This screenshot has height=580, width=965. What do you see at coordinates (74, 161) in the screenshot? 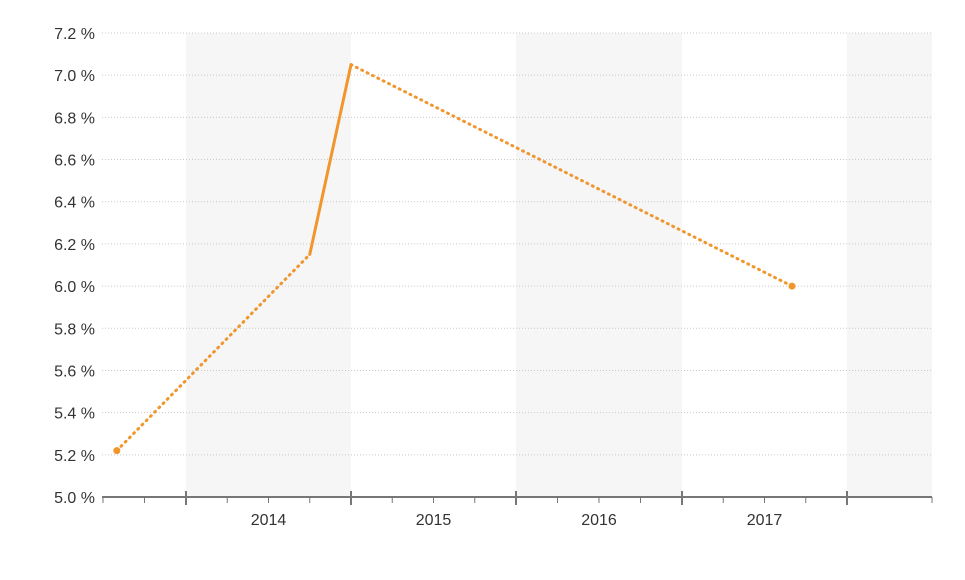
I see `y-tick-label: 6.6 %` at bounding box center [74, 161].